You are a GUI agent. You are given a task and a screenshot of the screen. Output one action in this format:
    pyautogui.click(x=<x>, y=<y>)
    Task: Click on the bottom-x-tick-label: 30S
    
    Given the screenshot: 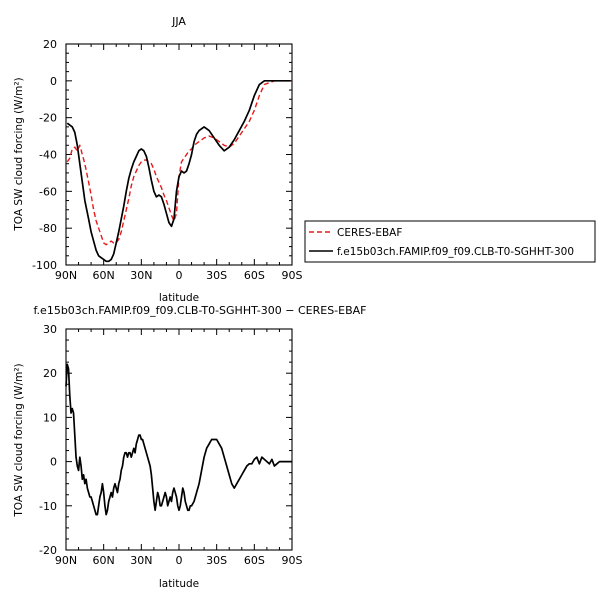 What is the action you would take?
    pyautogui.click(x=216, y=560)
    